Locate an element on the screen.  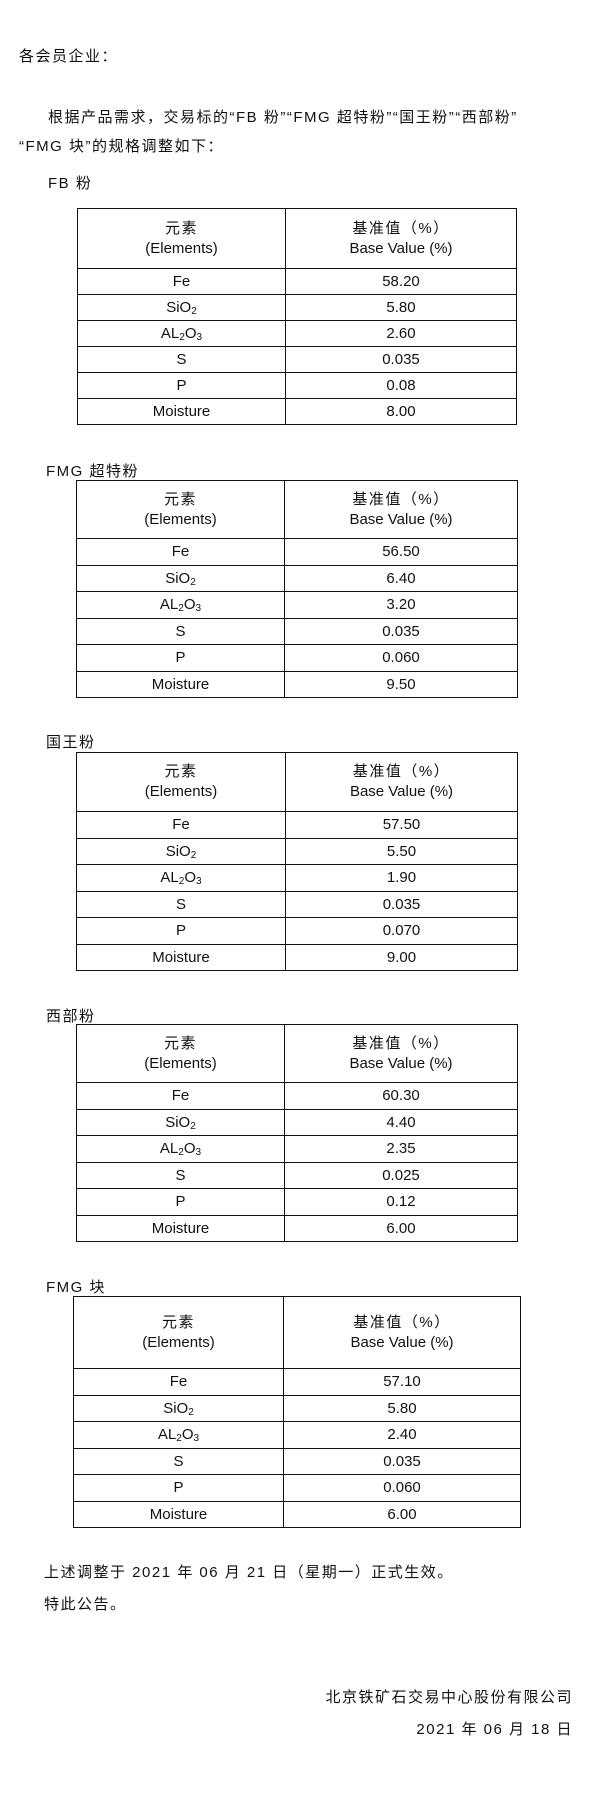
table-row: SiO2 4.40 is located at coordinates (297, 1122).